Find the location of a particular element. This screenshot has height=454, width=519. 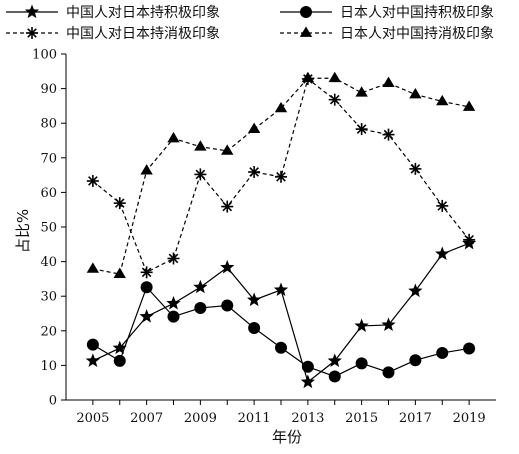

x-tick-label: 2005 is located at coordinates (92, 418).